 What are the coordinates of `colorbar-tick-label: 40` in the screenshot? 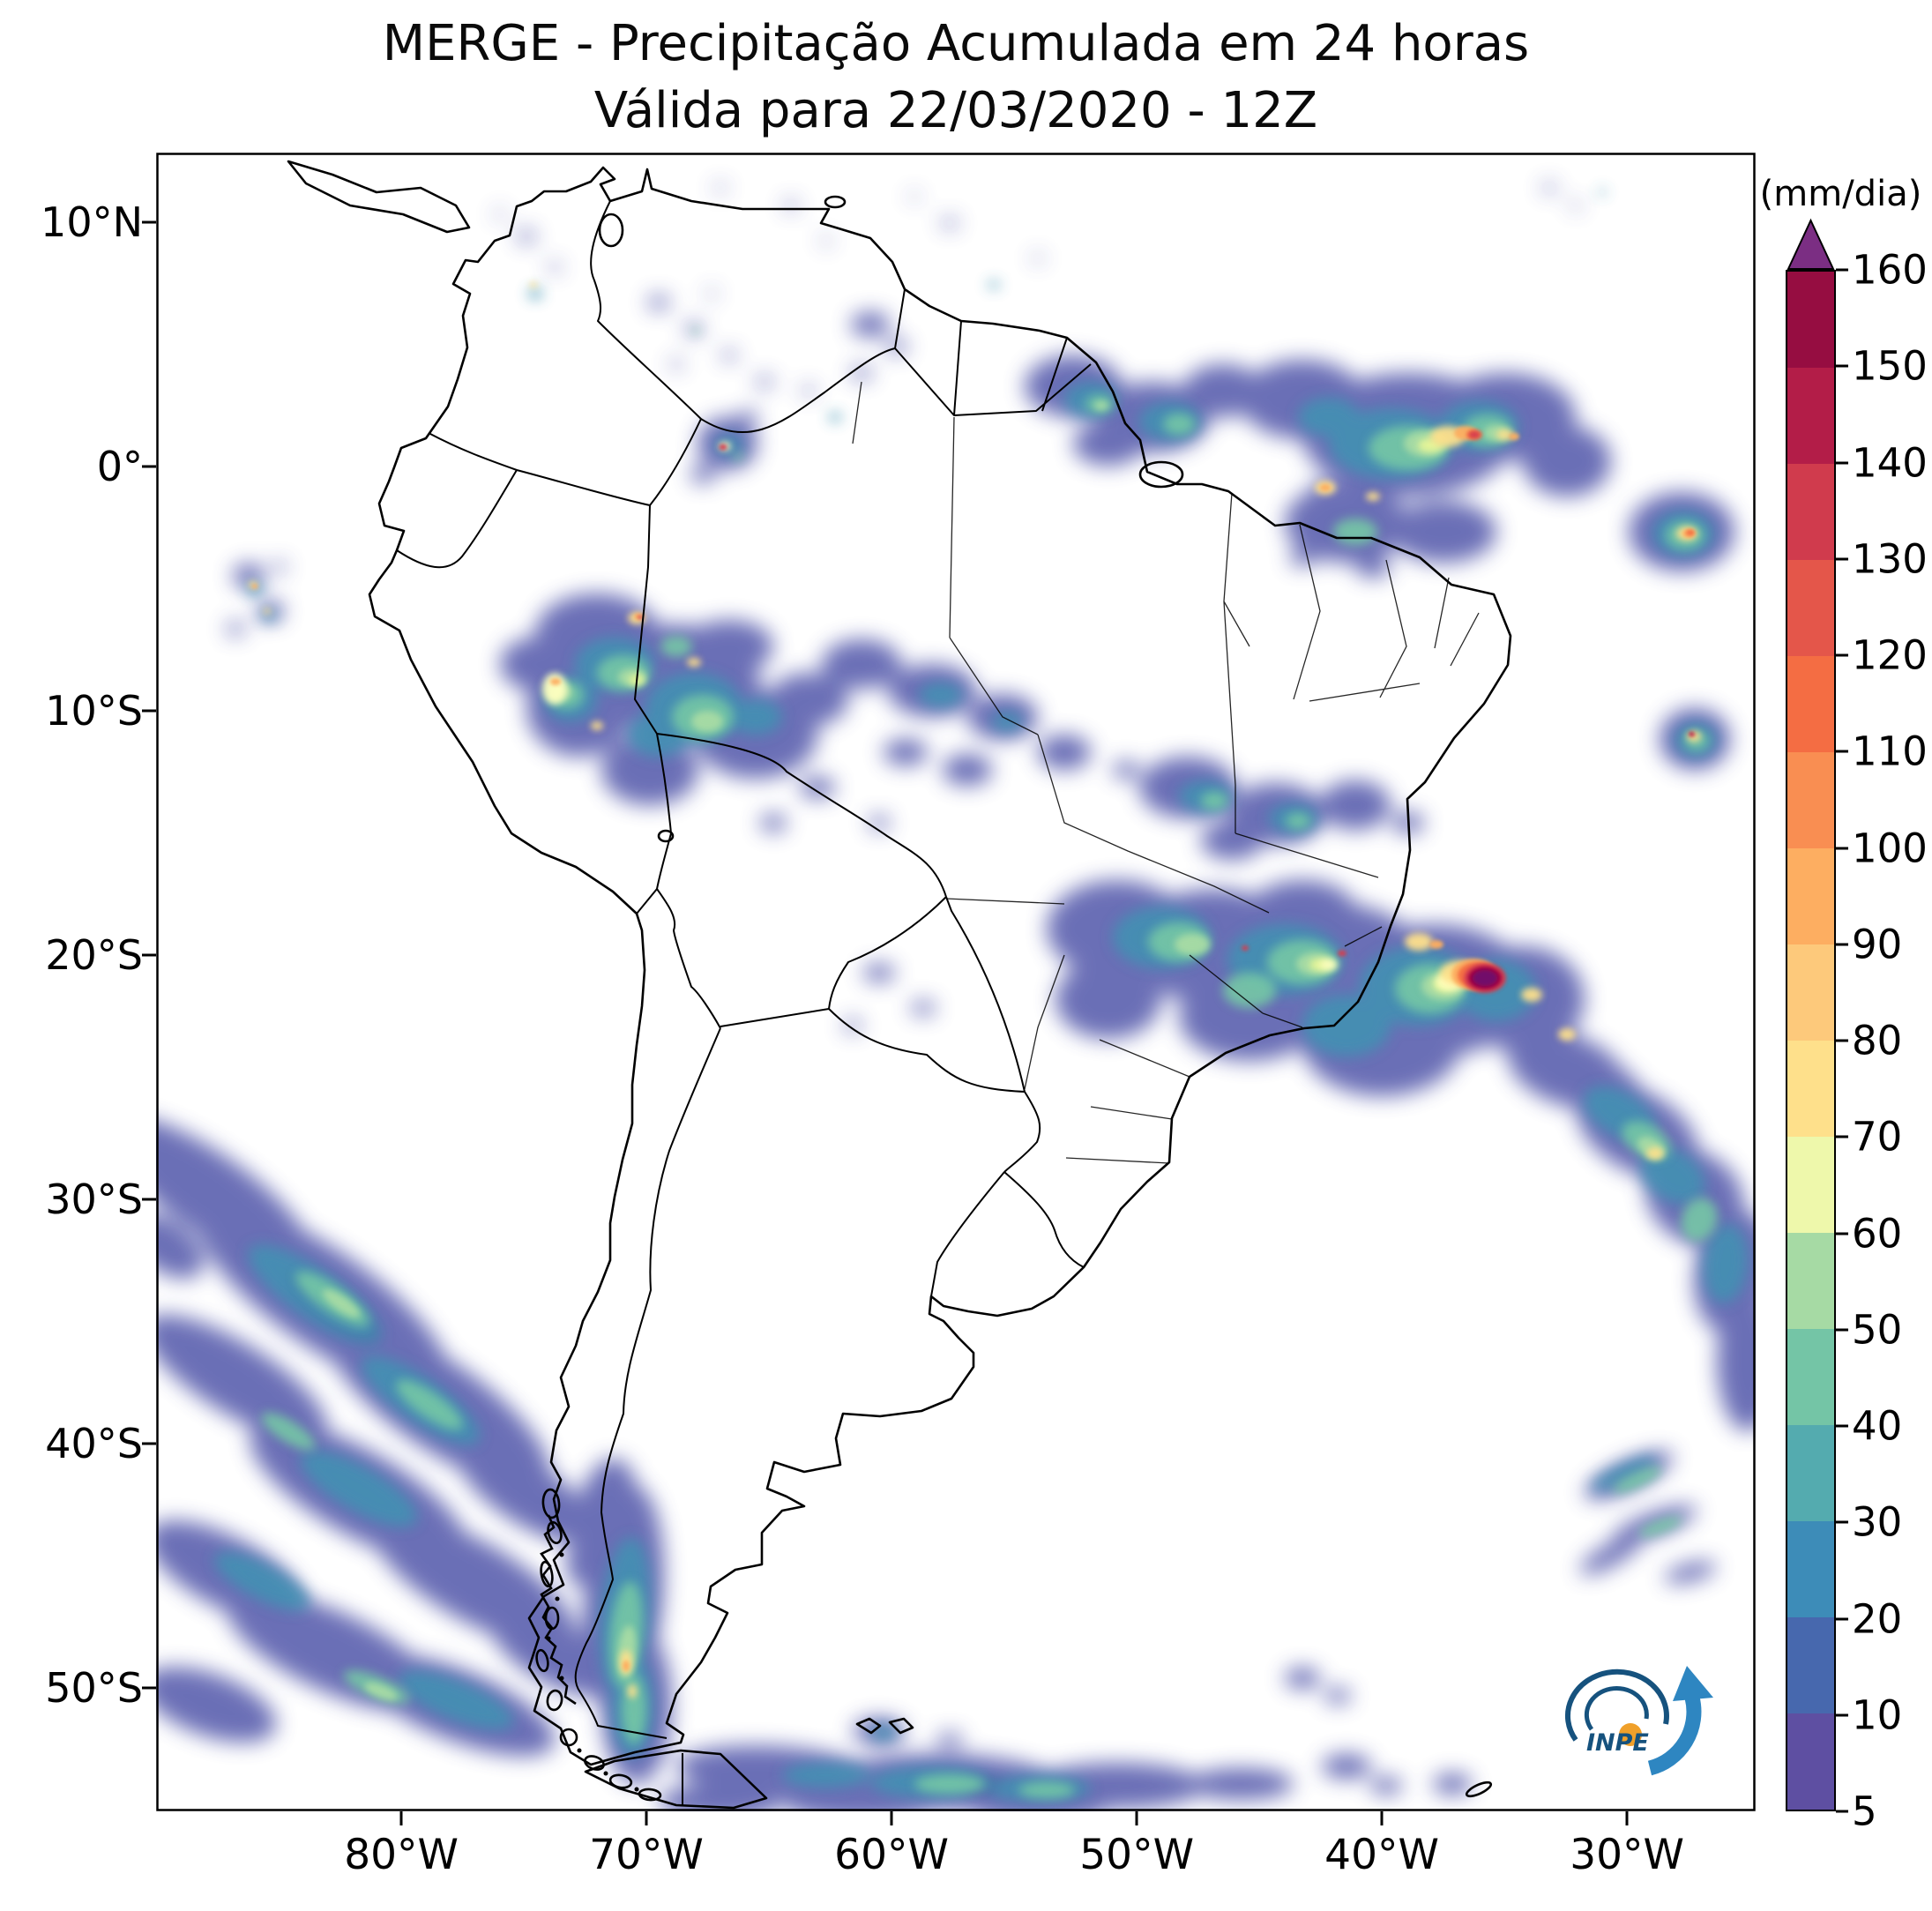 It's located at (1877, 1426).